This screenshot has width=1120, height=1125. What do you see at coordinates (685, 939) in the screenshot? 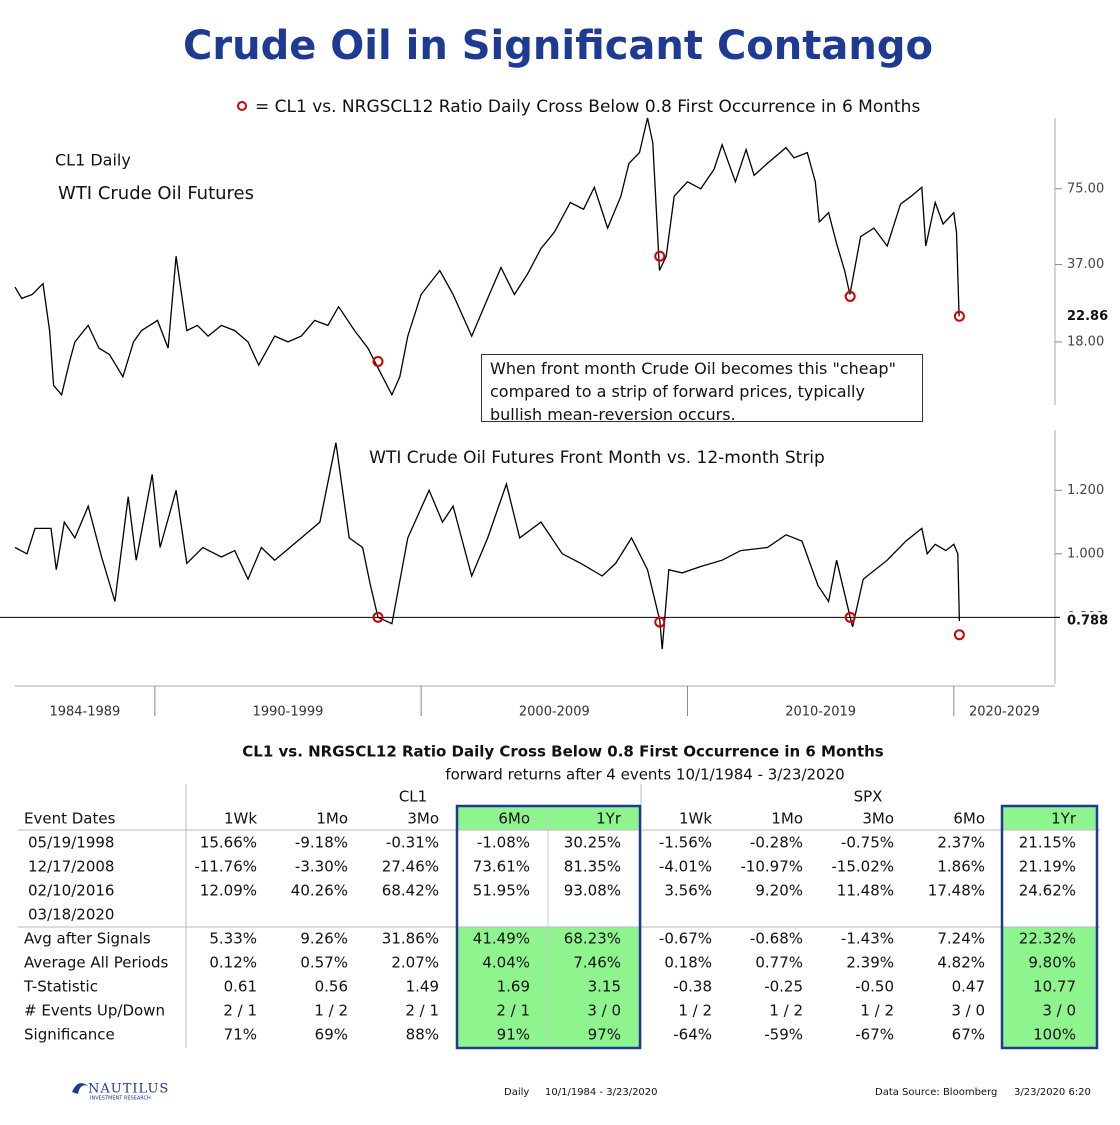
I see `table-cell: -0.67%` at bounding box center [685, 939].